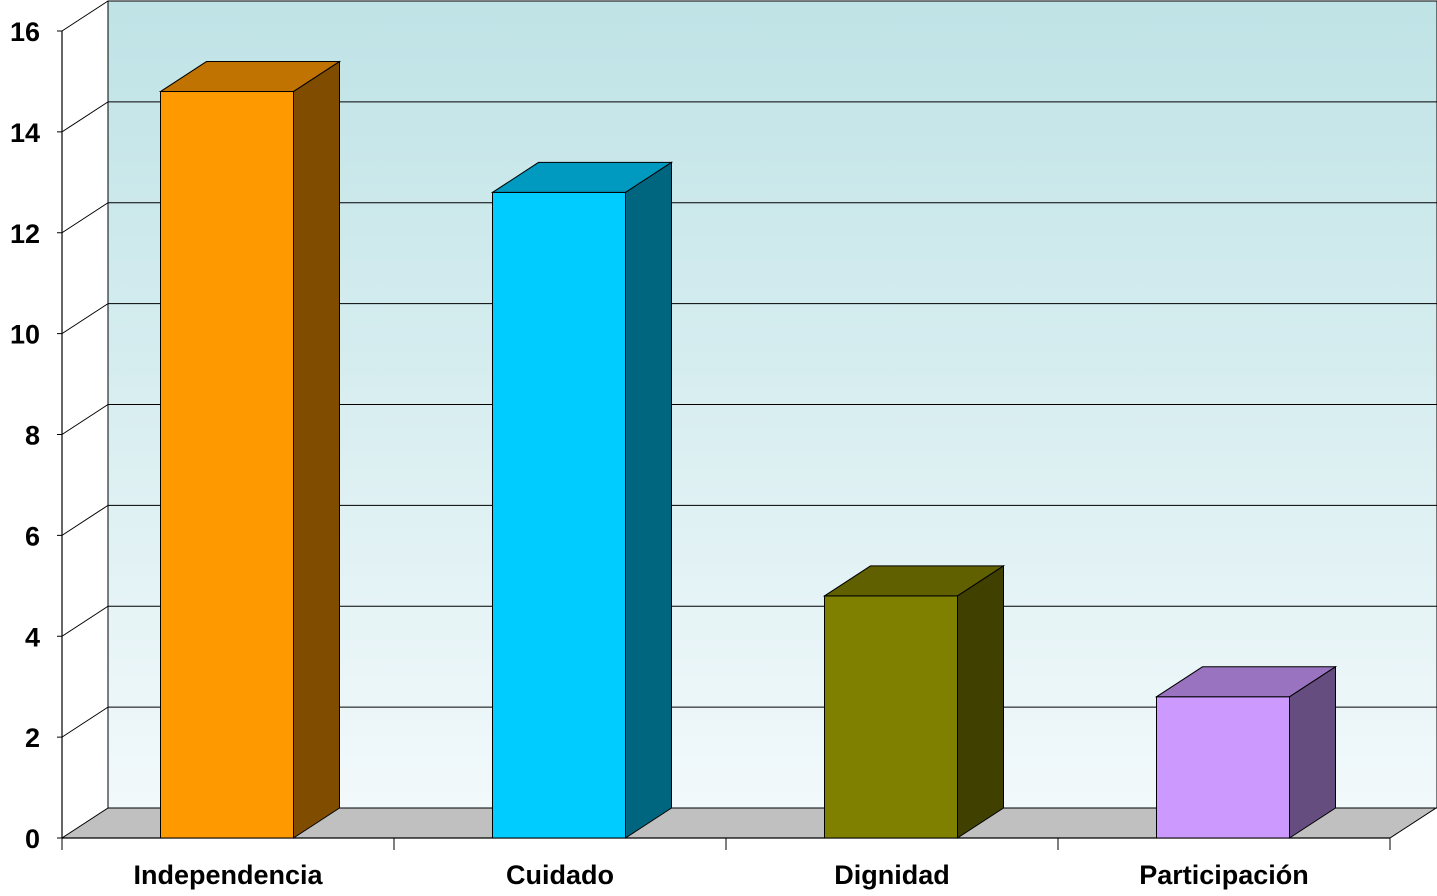 This screenshot has width=1437, height=896. Describe the element at coordinates (32, 839) in the screenshot. I see `y-tick-label: 0` at that location.